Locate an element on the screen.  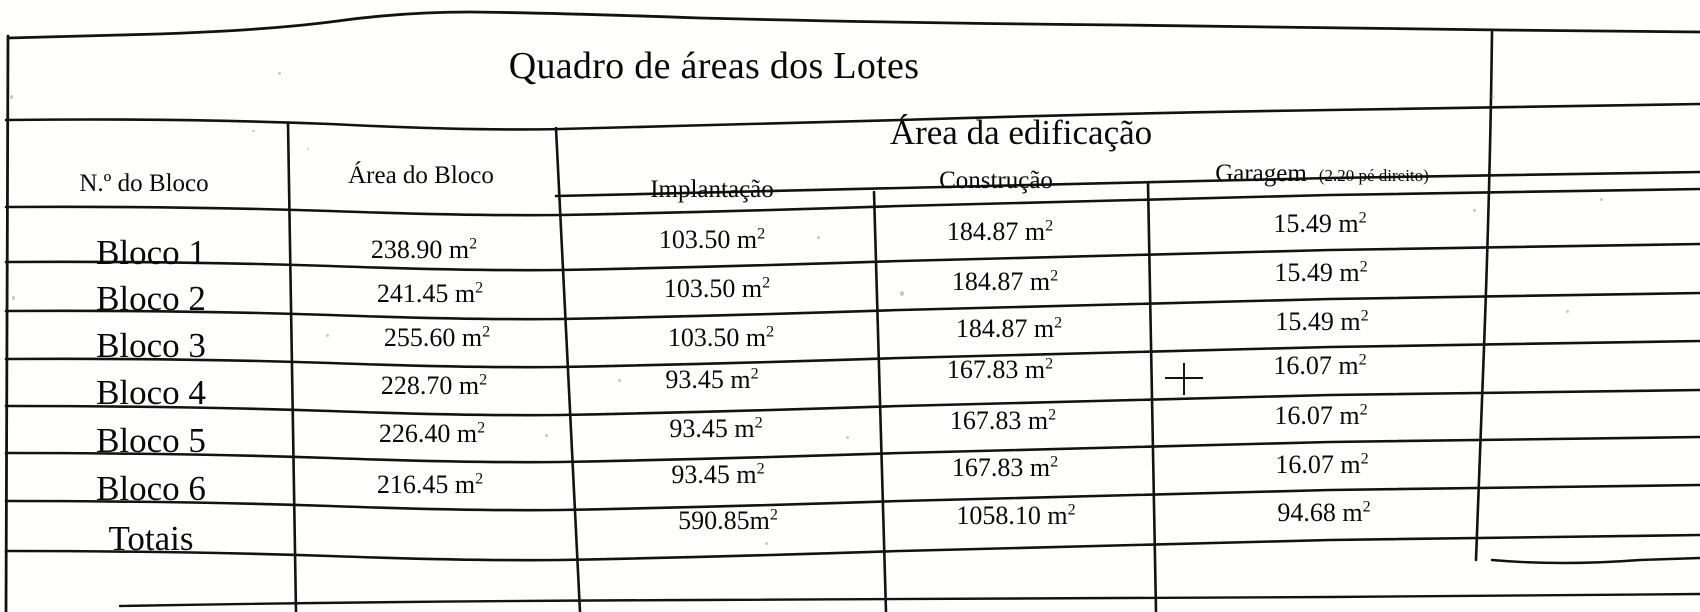
totals-implantacao: 590.85m2 is located at coordinates (728, 520).